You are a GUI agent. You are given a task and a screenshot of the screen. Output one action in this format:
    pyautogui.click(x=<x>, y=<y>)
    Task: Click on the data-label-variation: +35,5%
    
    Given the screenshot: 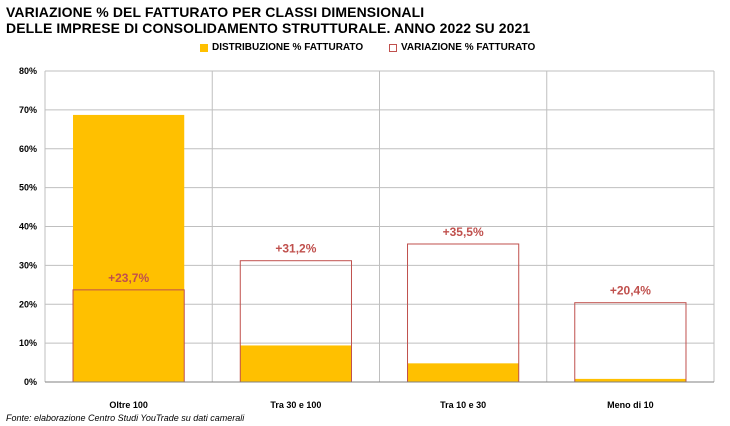 What is the action you would take?
    pyautogui.click(x=463, y=232)
    